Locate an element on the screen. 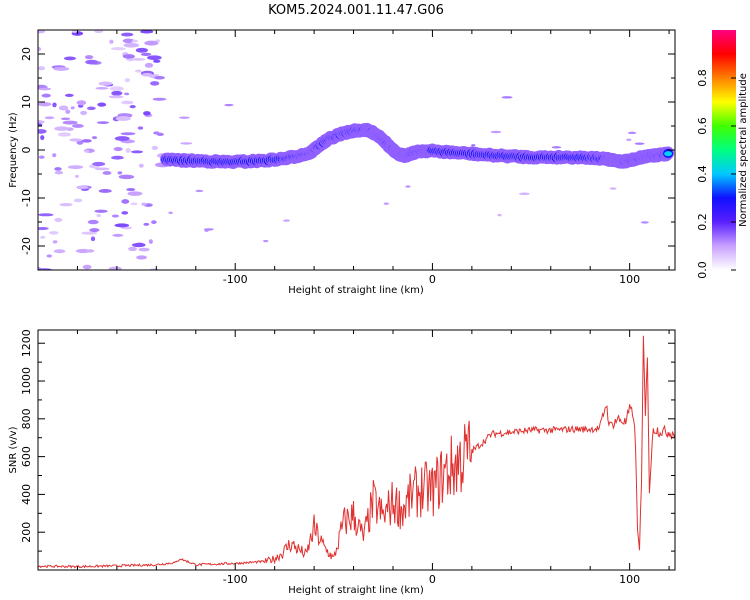 This screenshot has height=600, width=750. colorbar-tick-label: 0.6 is located at coordinates (702, 126).